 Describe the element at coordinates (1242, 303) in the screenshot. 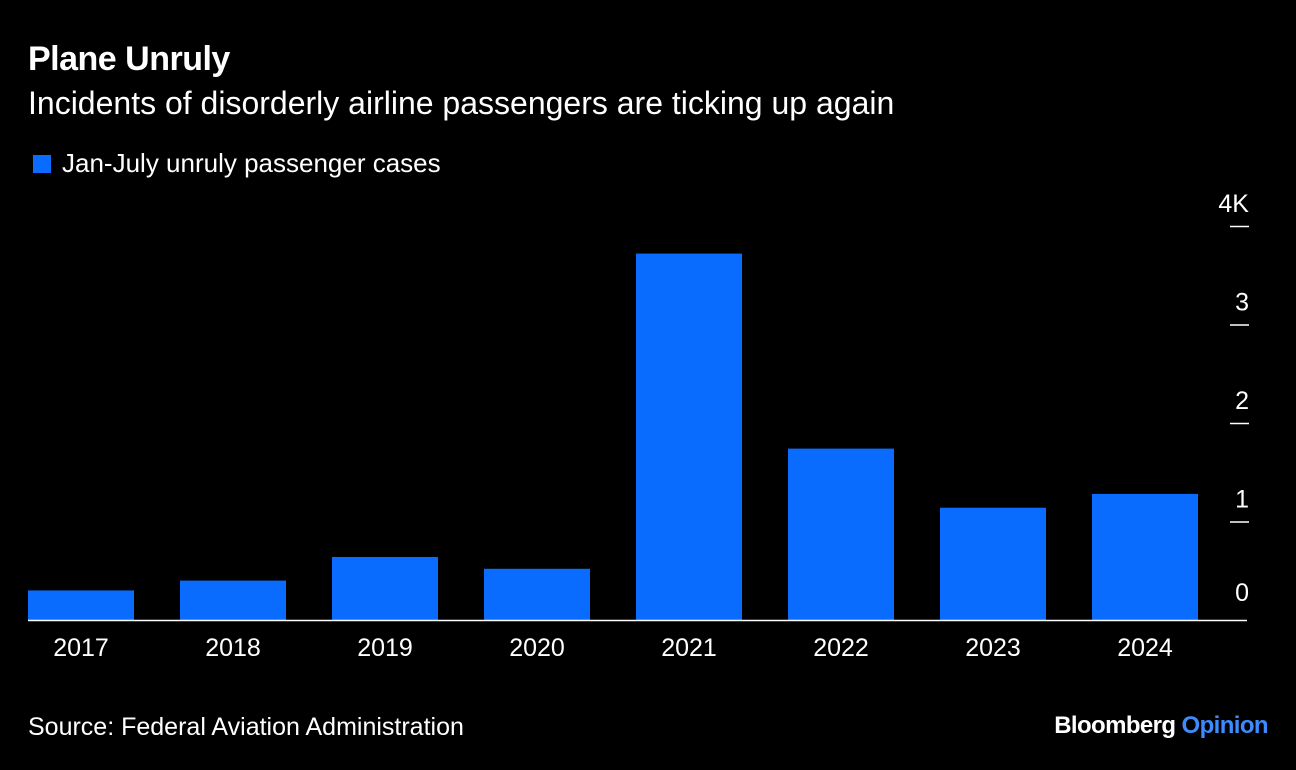

I see `y-tick-label: 3` at that location.